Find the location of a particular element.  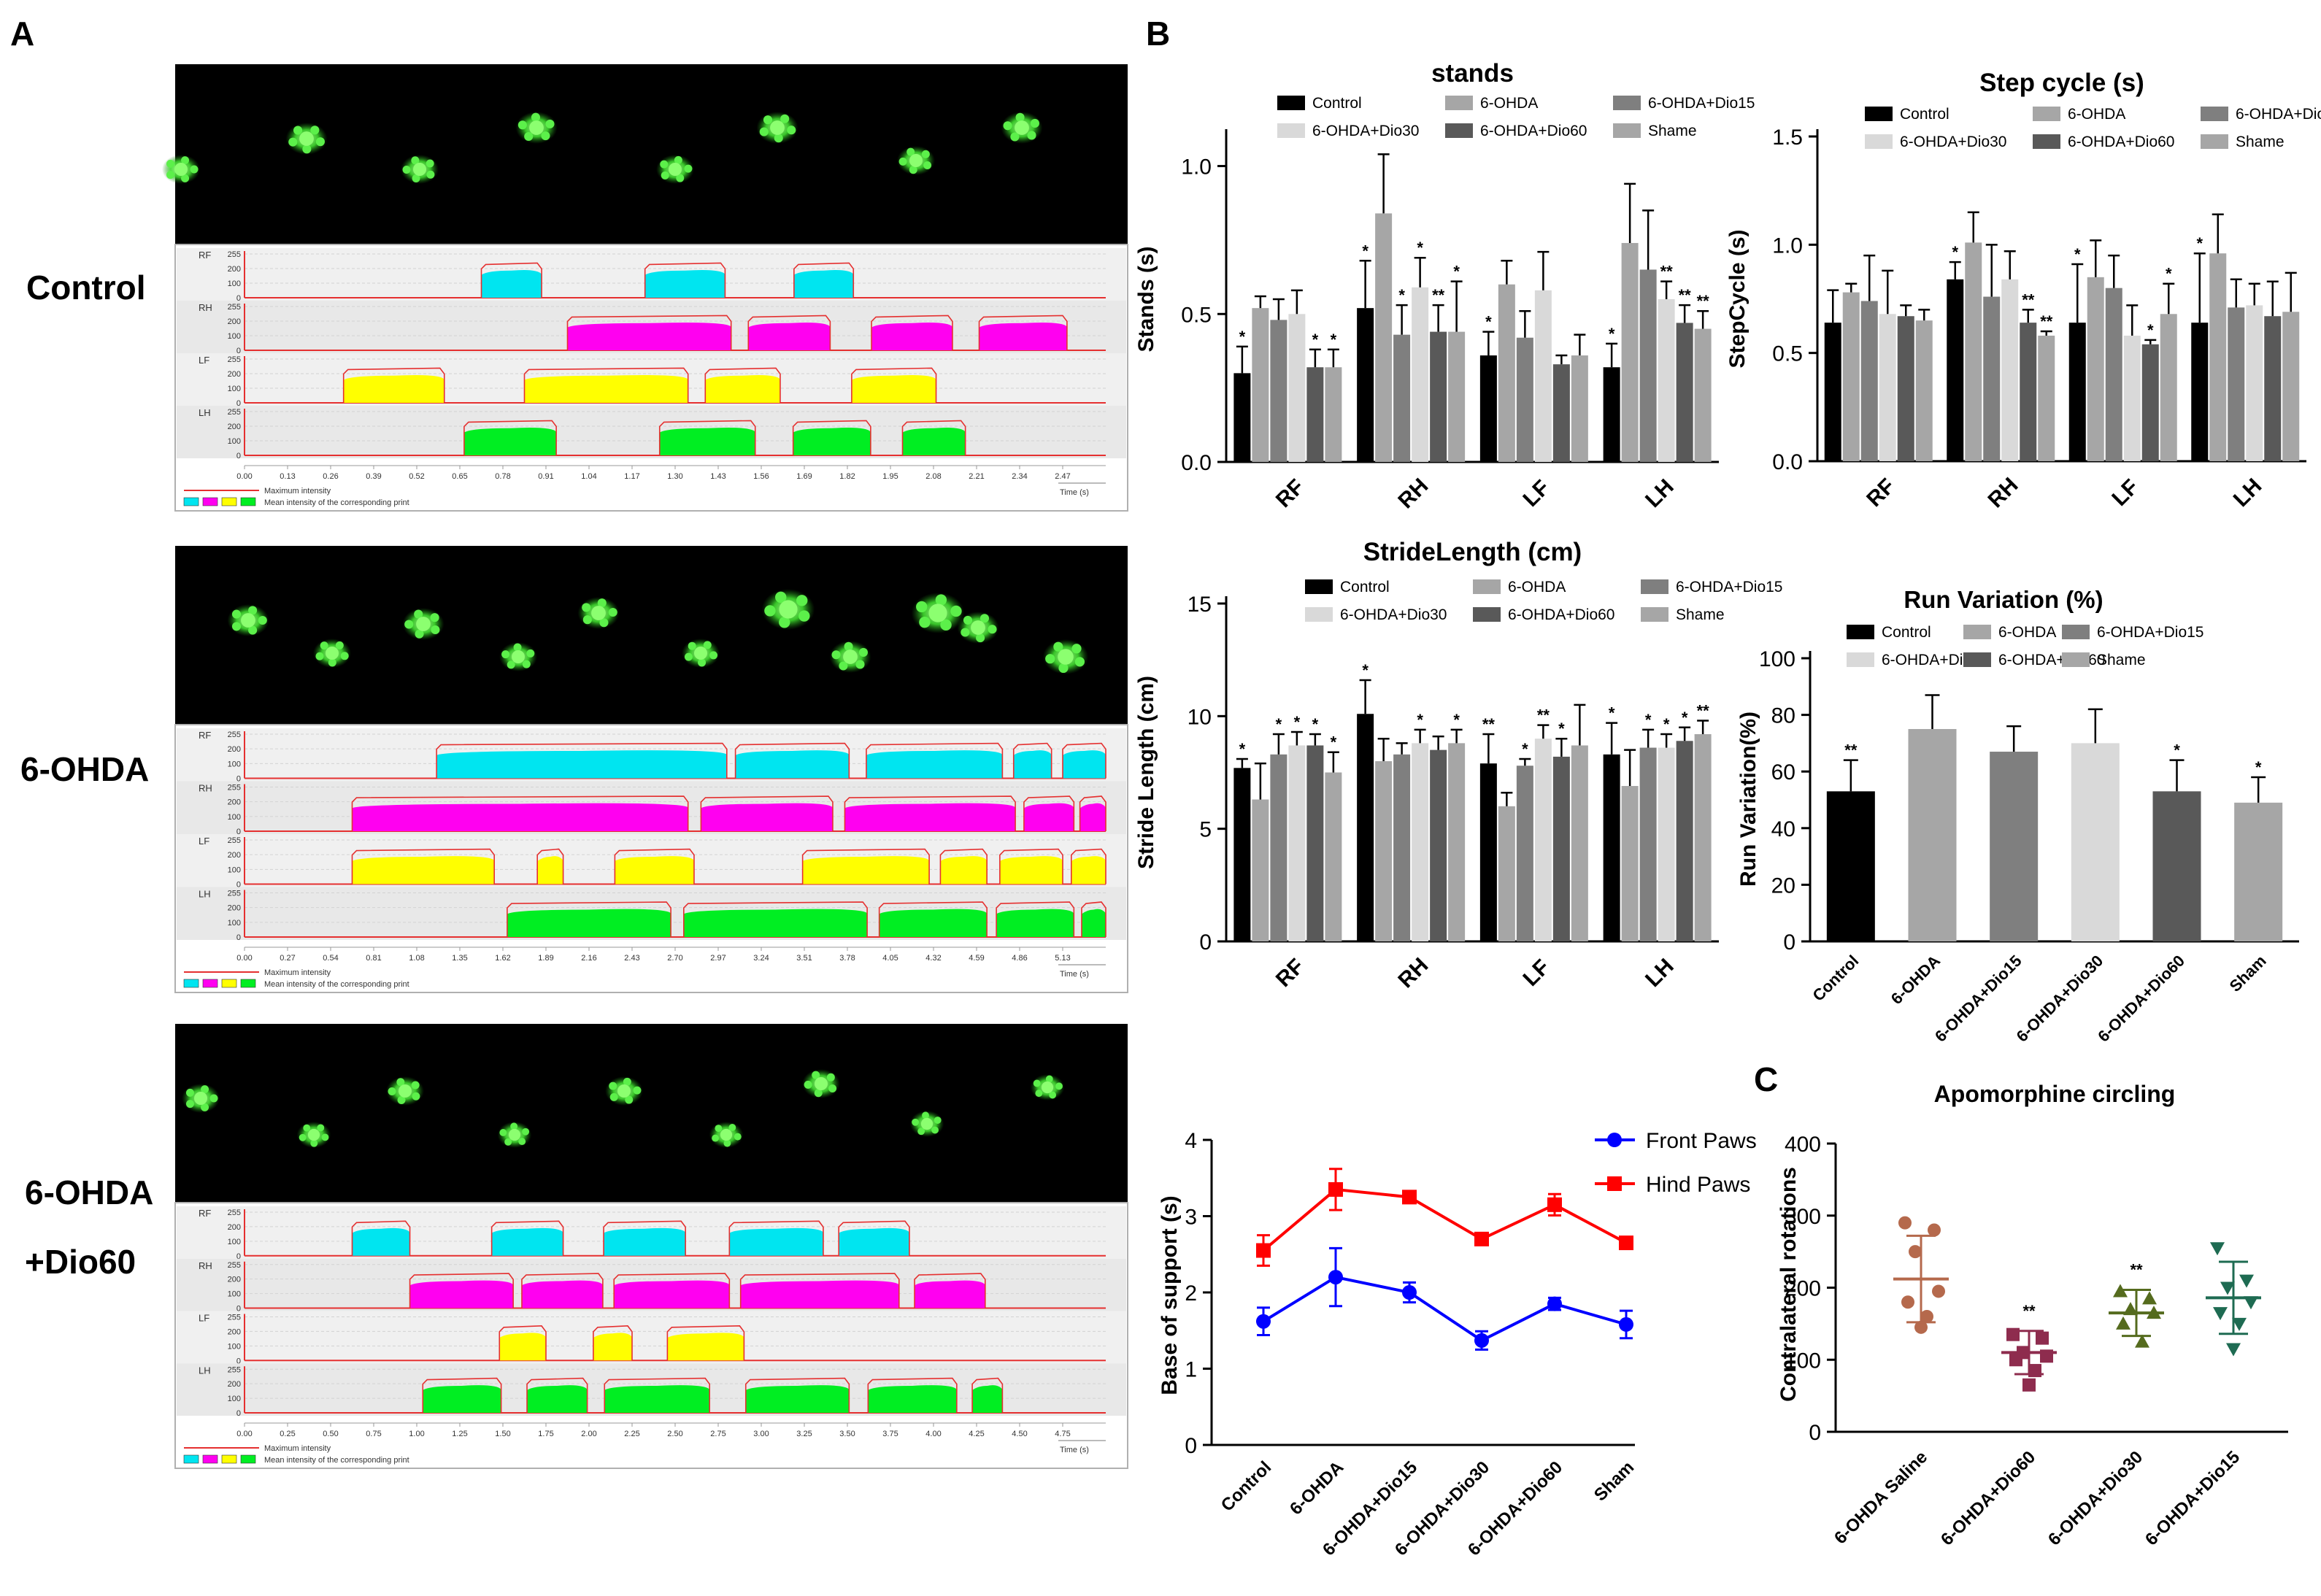

x-tick-label: LH is located at coordinates (2248, 493).